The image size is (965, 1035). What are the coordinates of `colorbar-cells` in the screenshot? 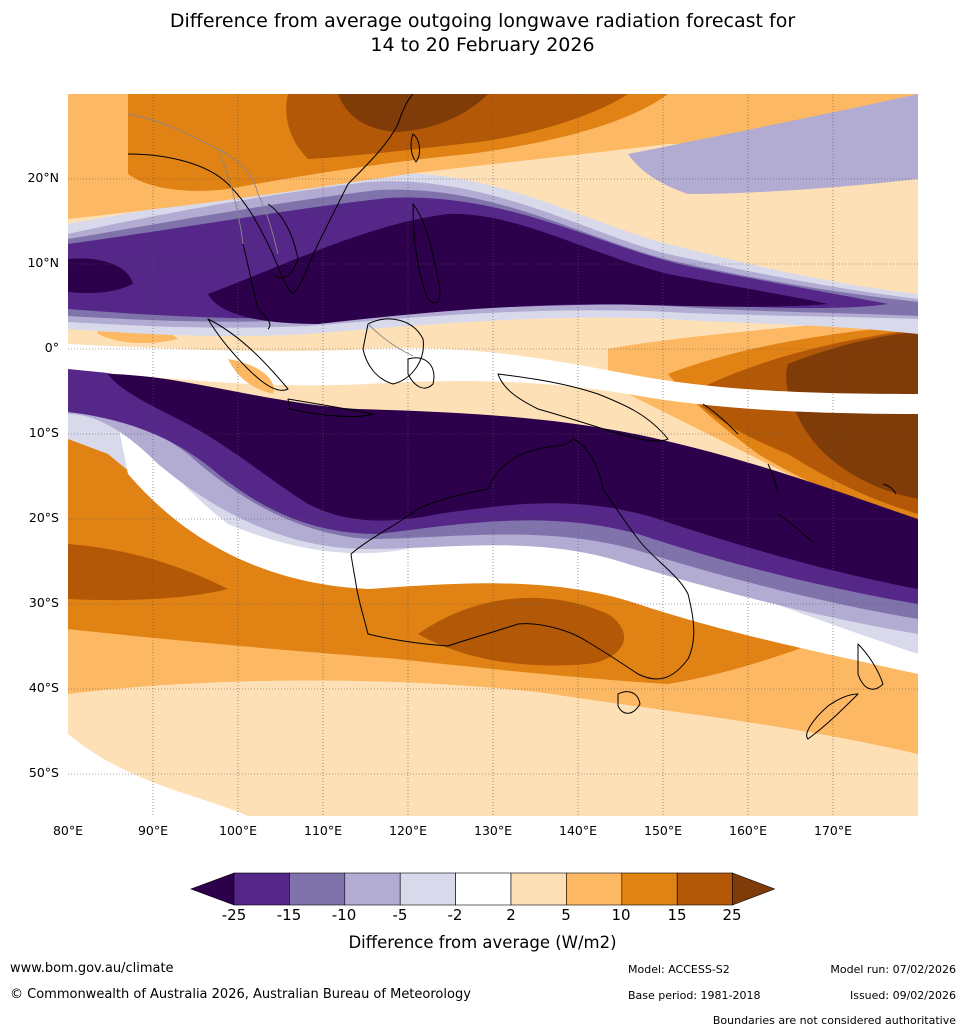 It's located at (483, 889).